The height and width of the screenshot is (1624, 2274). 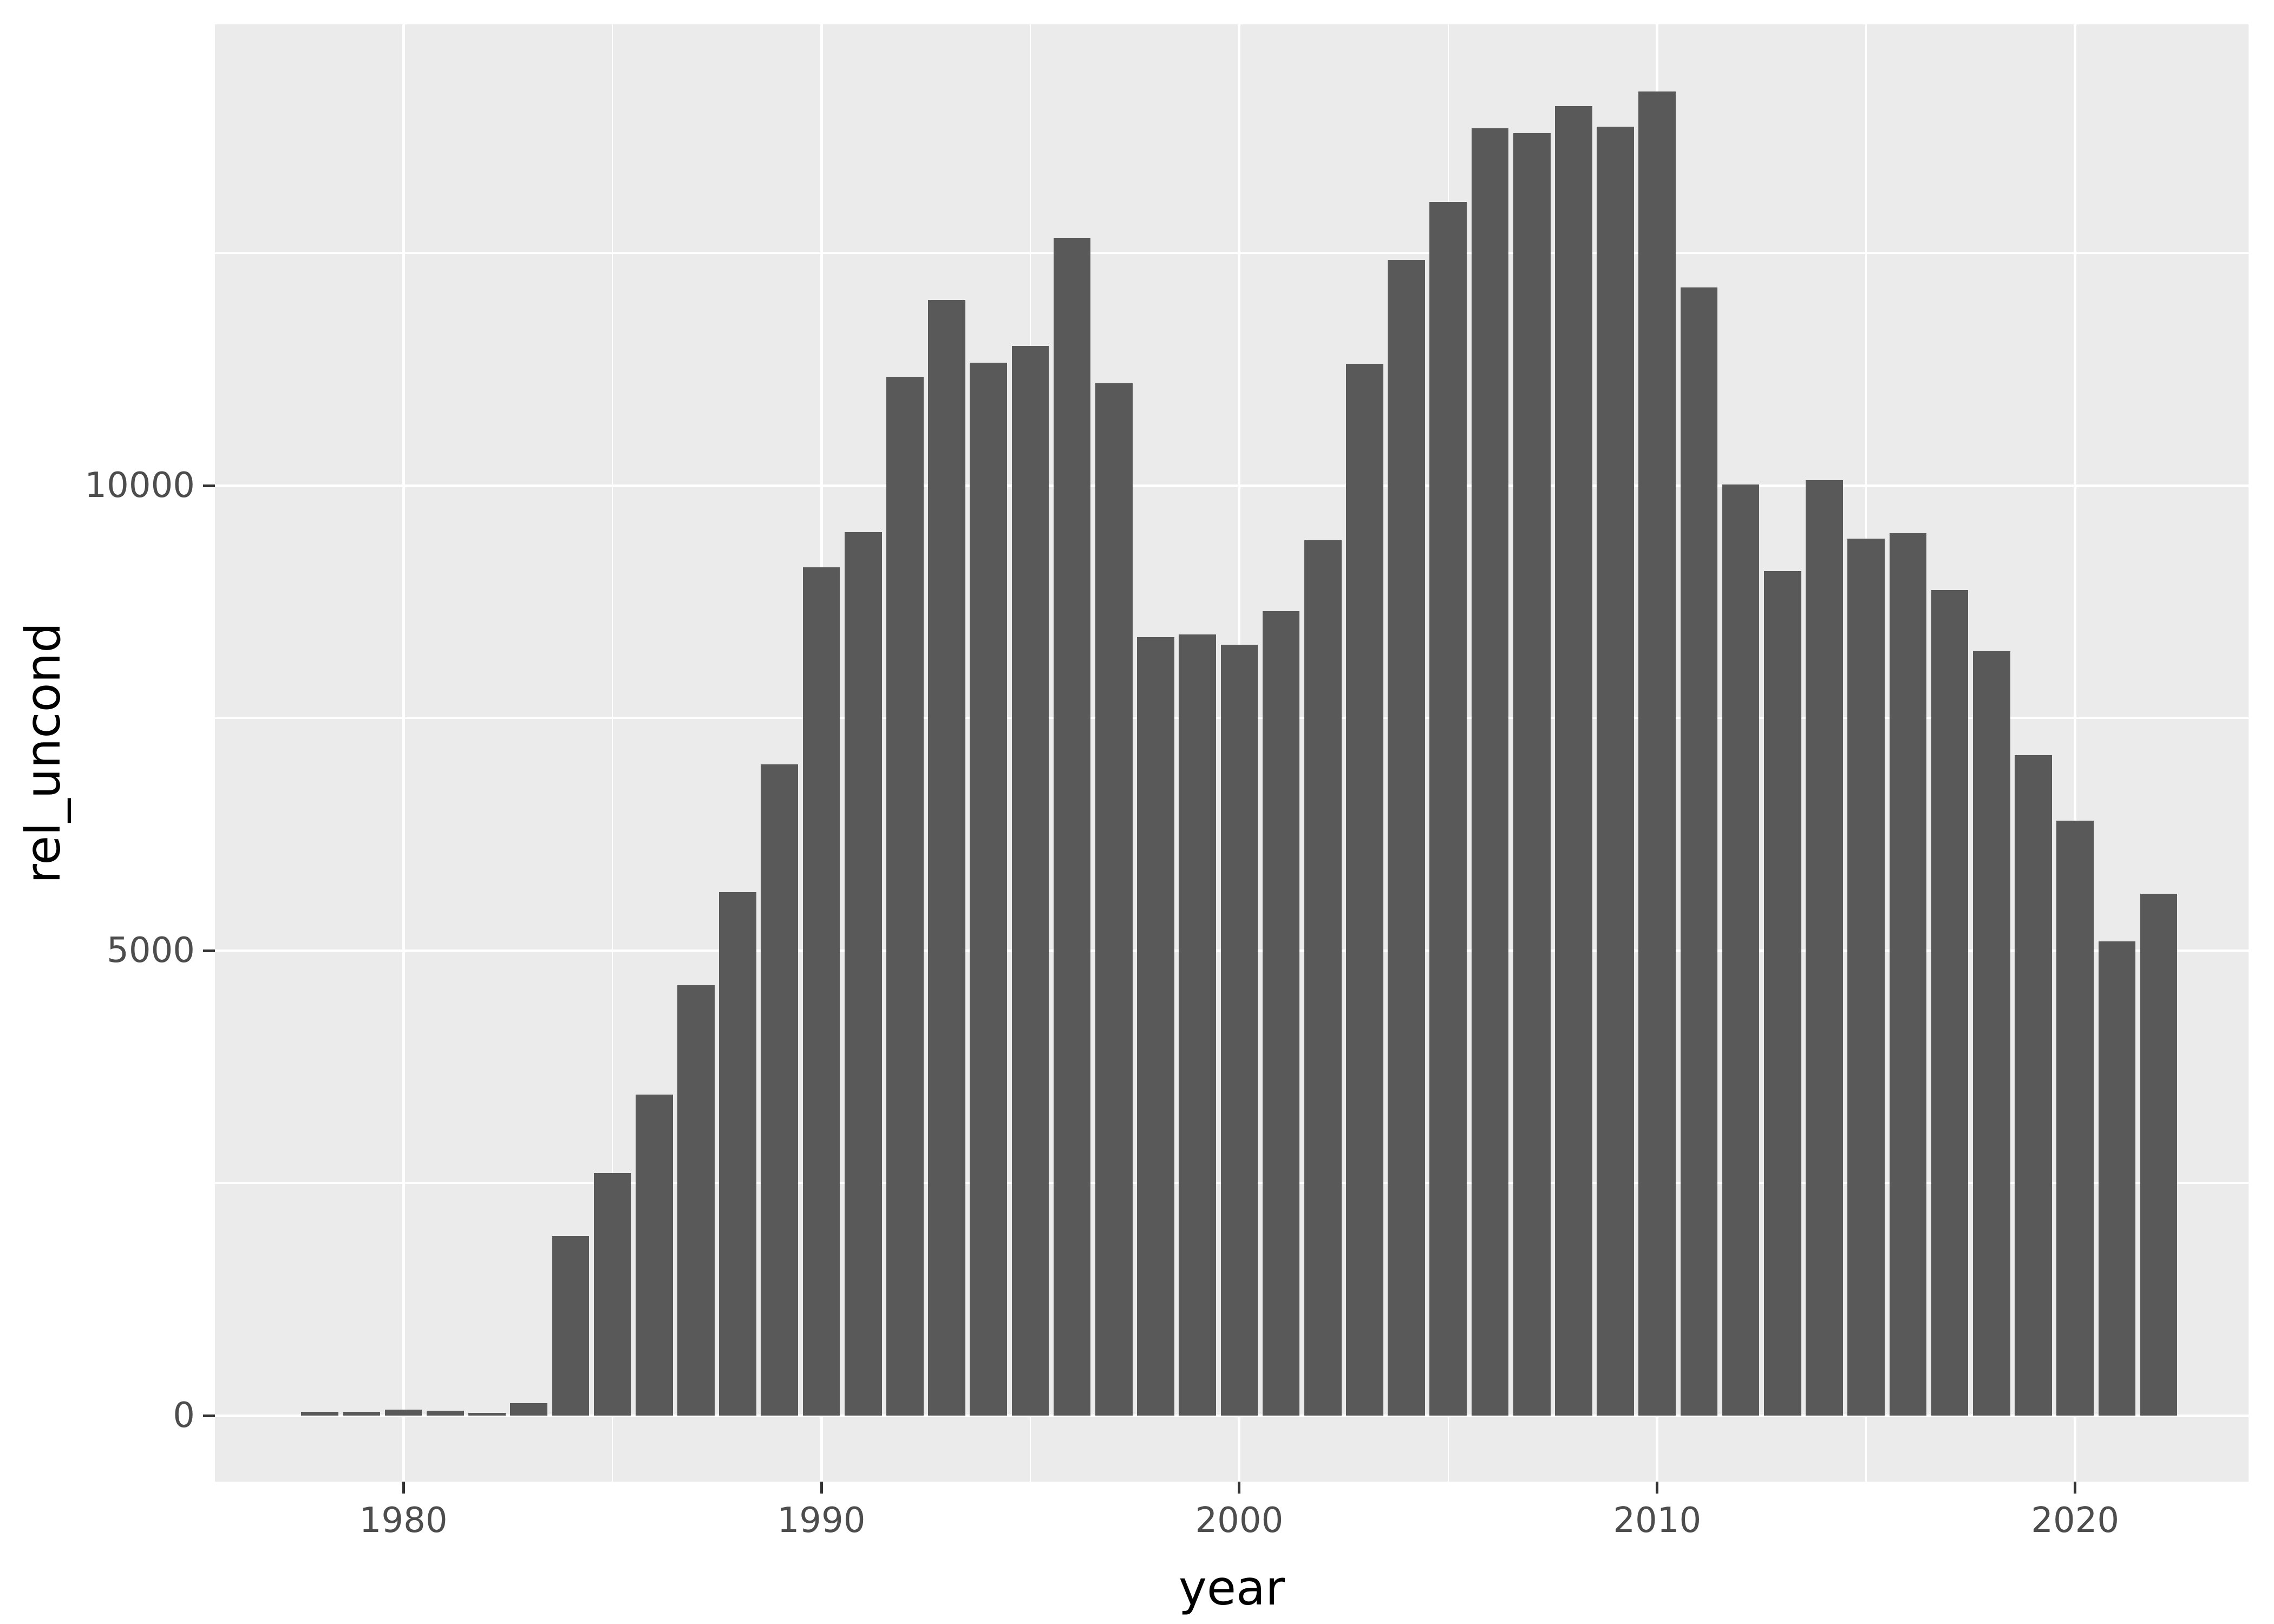 What do you see at coordinates (1658, 1521) in the screenshot?
I see `x-tick-label: 2010` at bounding box center [1658, 1521].